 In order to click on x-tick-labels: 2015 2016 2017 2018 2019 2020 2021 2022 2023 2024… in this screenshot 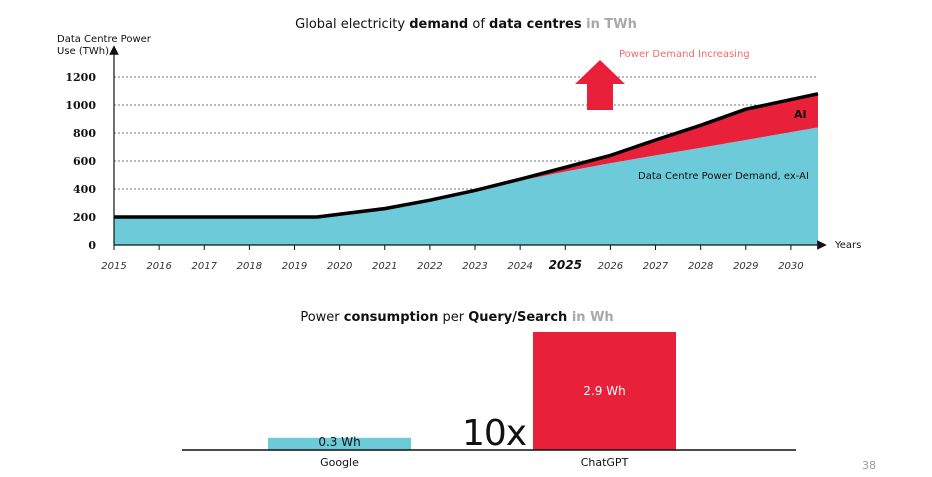, I will do `click(452, 258)`.